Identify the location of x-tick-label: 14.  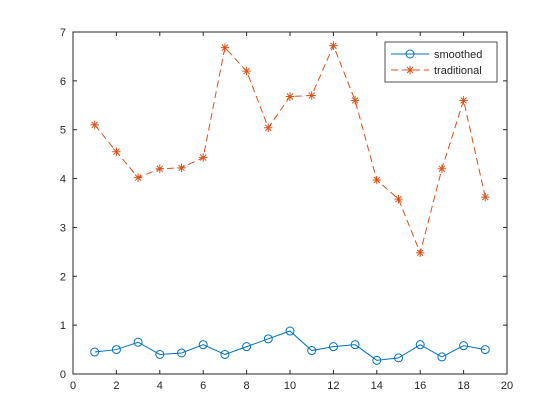
(377, 386).